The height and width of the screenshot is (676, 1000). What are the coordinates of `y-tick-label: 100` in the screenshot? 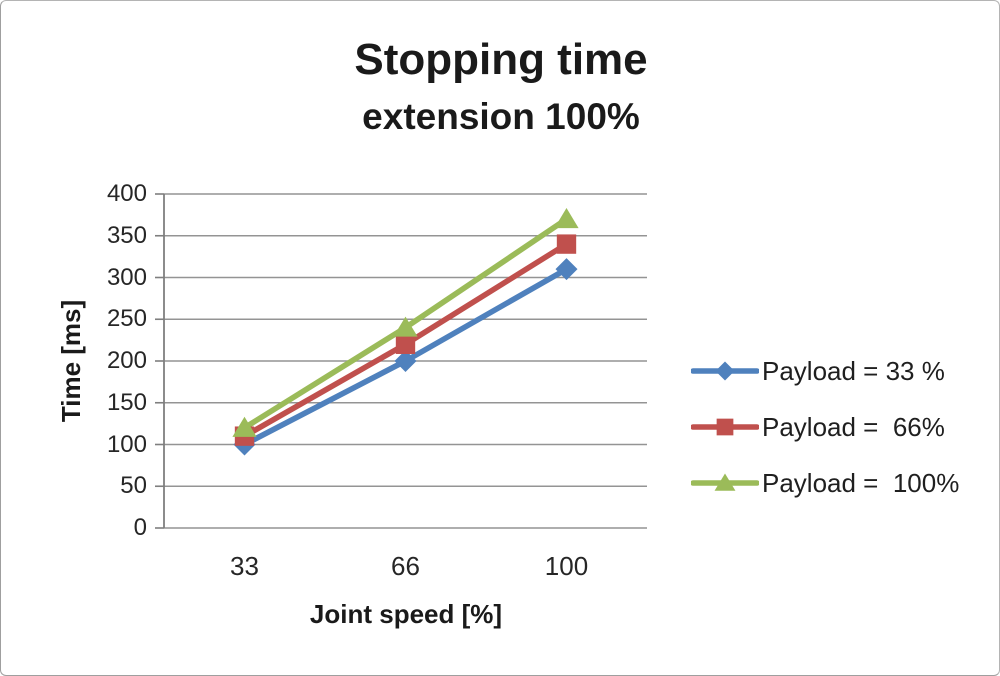 It's located at (126, 444).